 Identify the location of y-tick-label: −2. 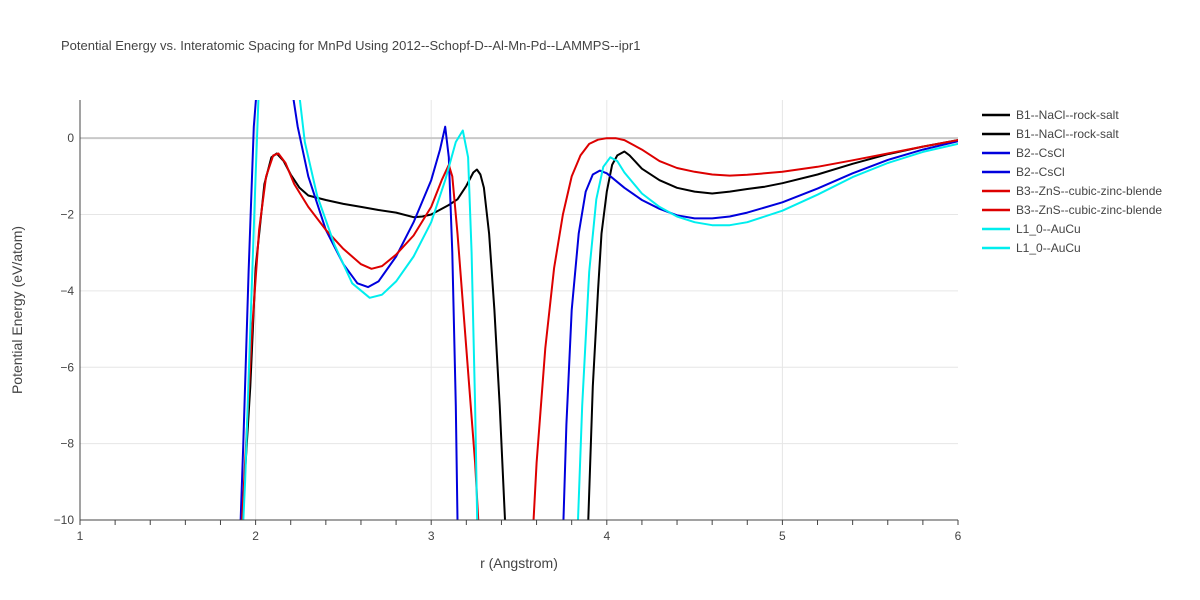
(67, 215).